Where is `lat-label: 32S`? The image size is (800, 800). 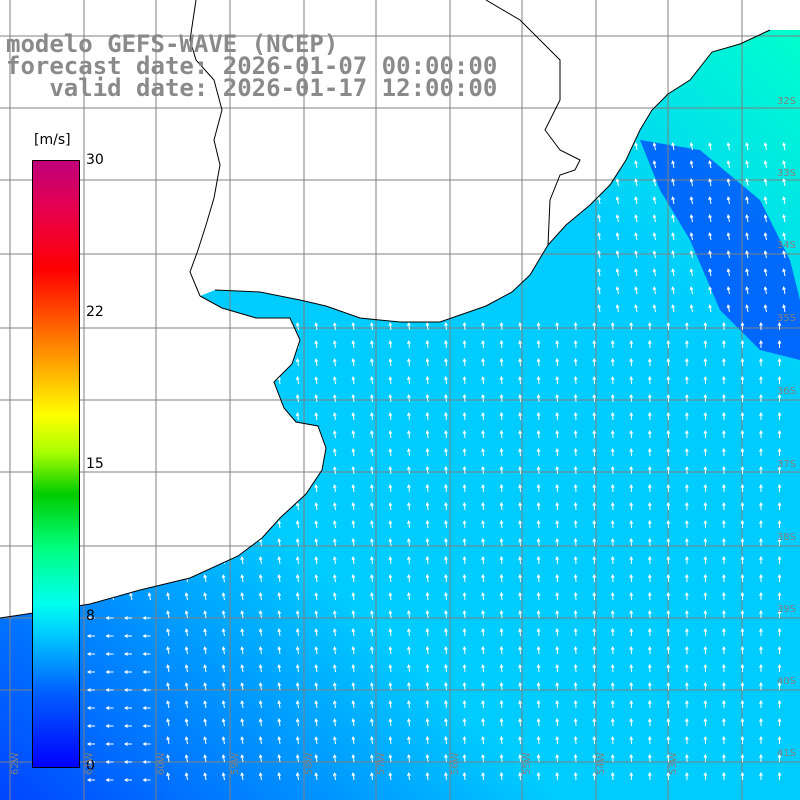 lat-label: 32S is located at coordinates (786, 101).